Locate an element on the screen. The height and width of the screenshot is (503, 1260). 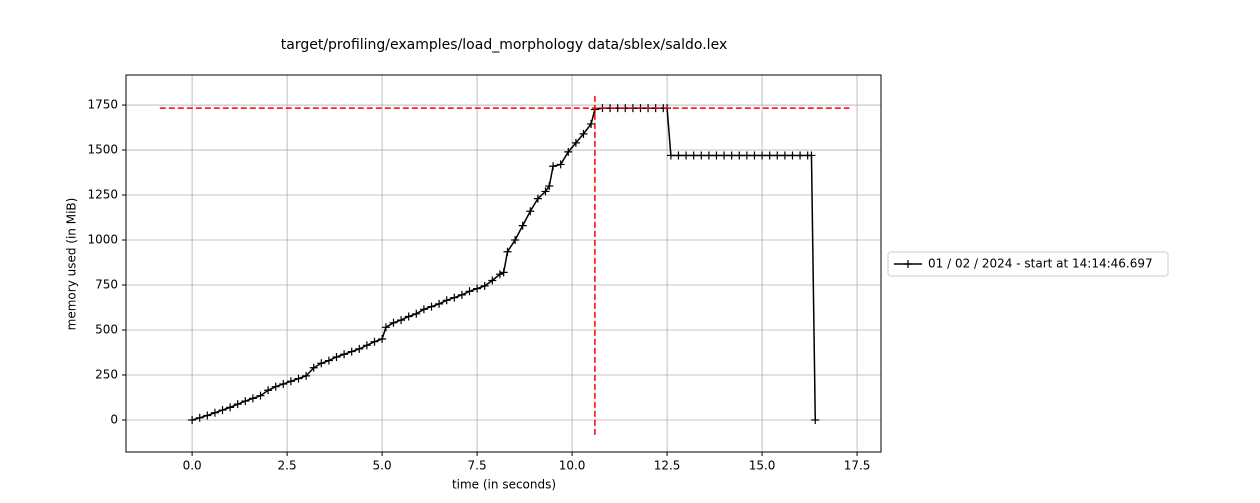
x-tick-label: 10.0 is located at coordinates (572, 466).